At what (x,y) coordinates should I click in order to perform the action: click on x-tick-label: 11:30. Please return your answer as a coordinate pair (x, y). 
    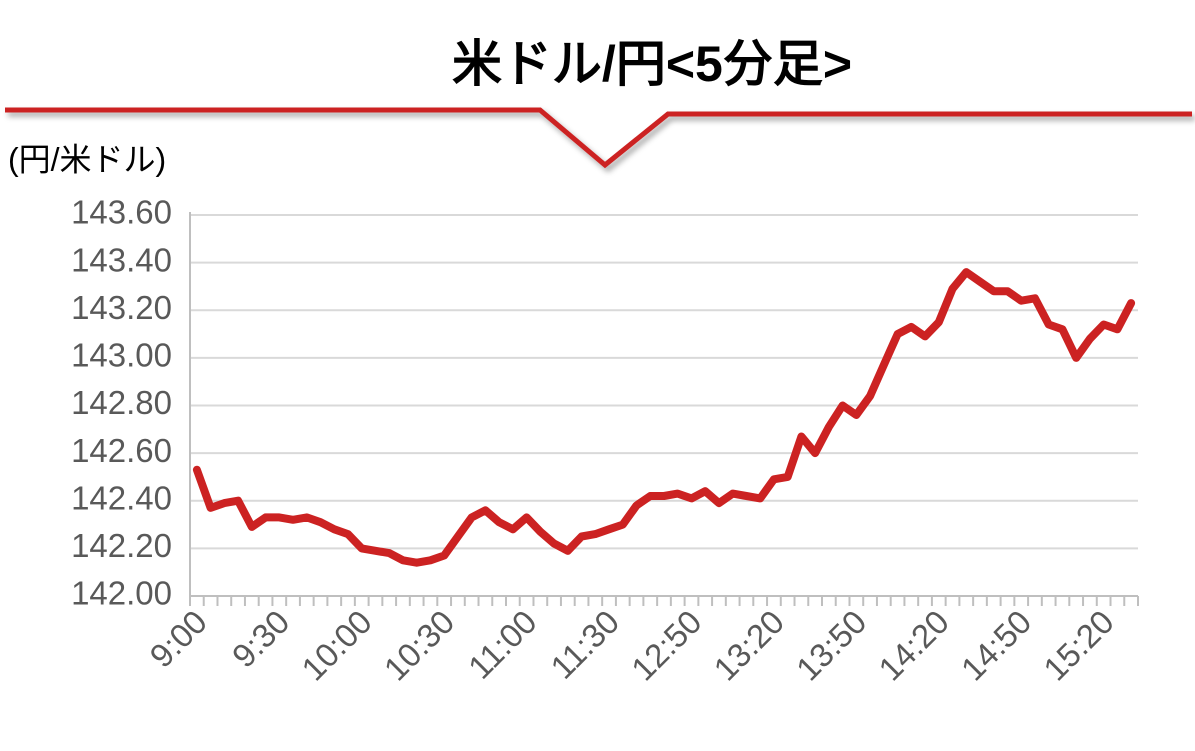
    Looking at the image, I should click on (584, 644).